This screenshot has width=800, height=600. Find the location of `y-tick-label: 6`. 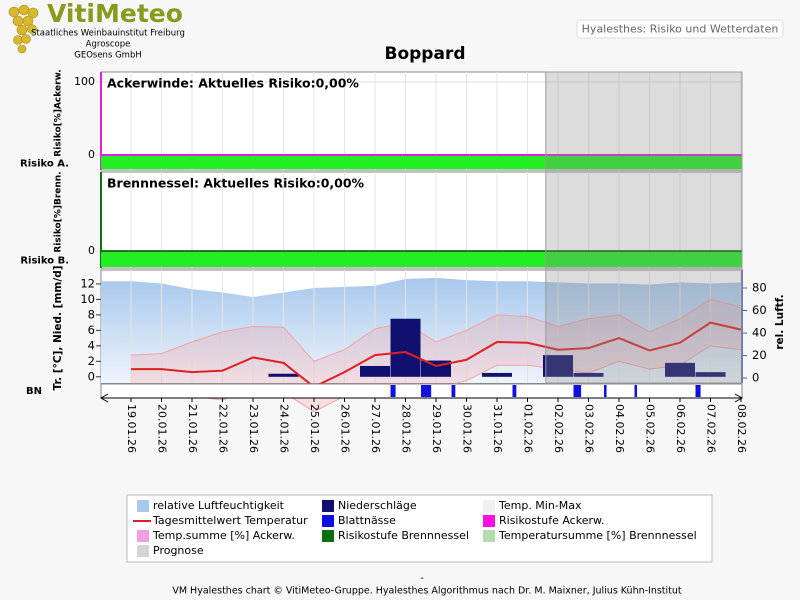

y-tick-label: 6 is located at coordinates (91, 330).